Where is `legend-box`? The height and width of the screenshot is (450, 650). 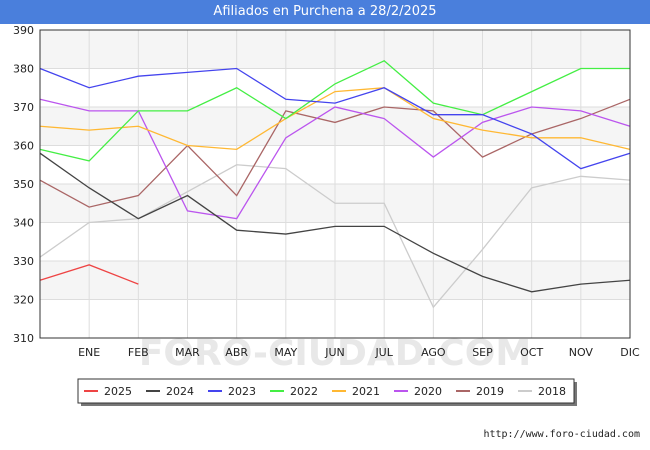
legend-box is located at coordinates (326, 391).